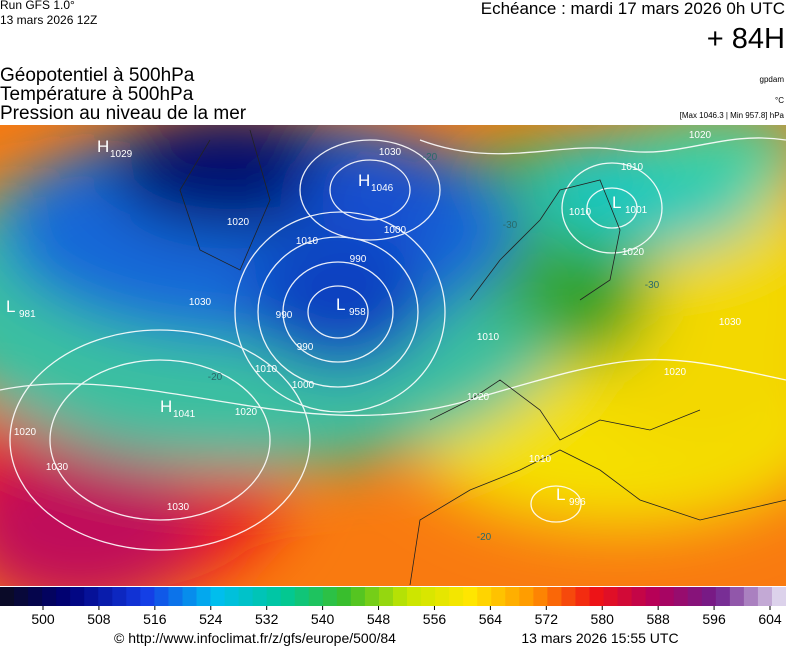  I want to click on field-label: Pression au niveau de la mer, so click(123, 113).